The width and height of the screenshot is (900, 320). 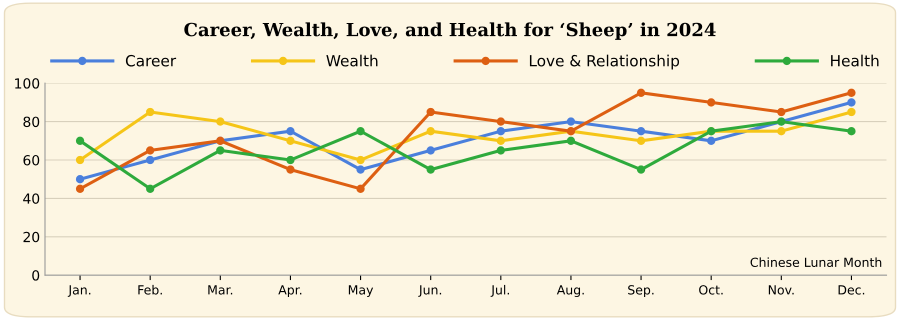 What do you see at coordinates (151, 60) in the screenshot?
I see `legend-label: Career` at bounding box center [151, 60].